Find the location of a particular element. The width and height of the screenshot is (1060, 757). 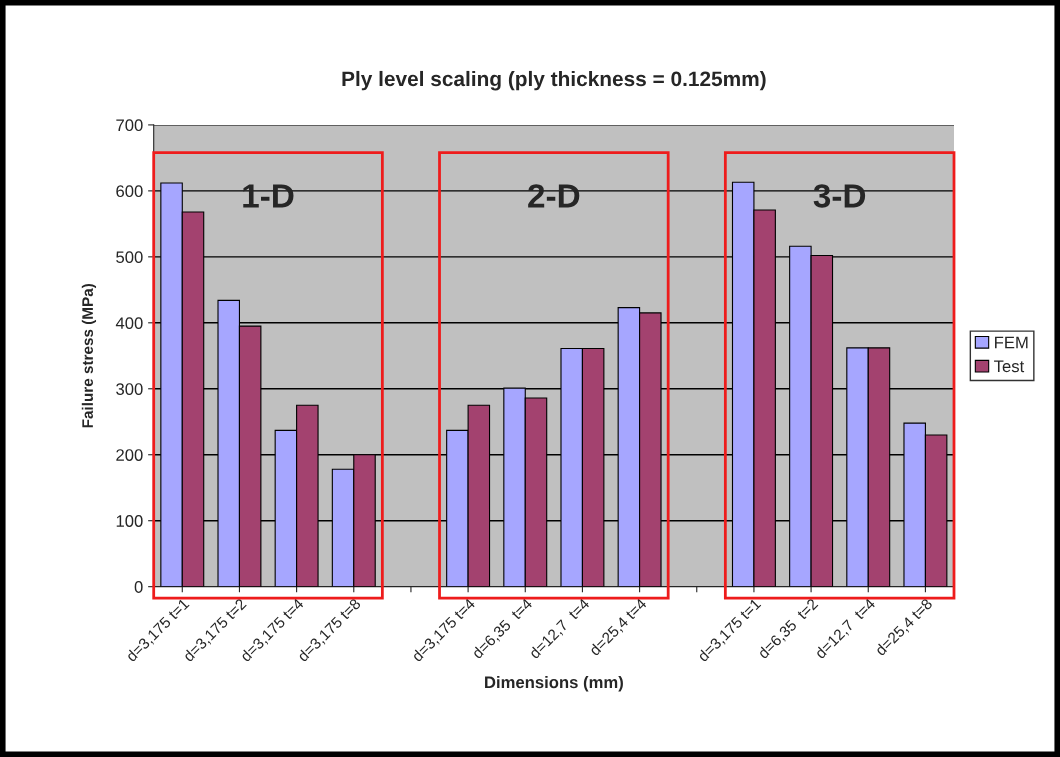

y-tick-label: 0 is located at coordinates (138, 587).